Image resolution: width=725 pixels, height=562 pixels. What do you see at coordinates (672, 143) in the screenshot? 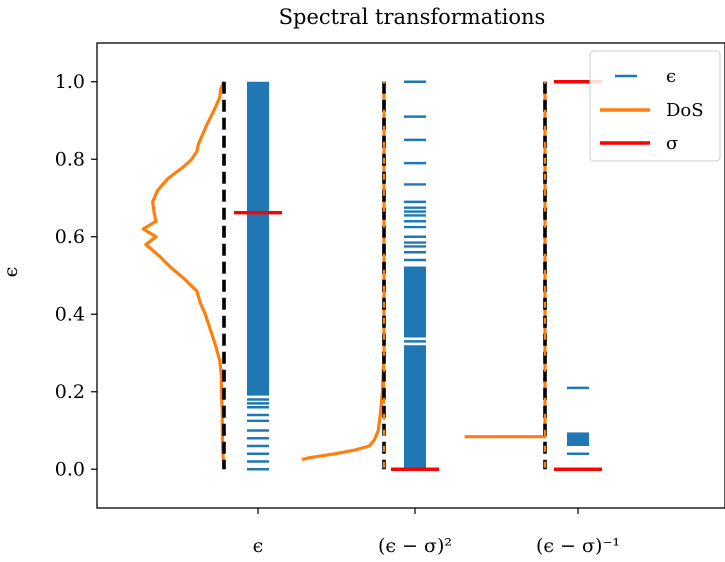
I see `legend-label: σ` at bounding box center [672, 143].